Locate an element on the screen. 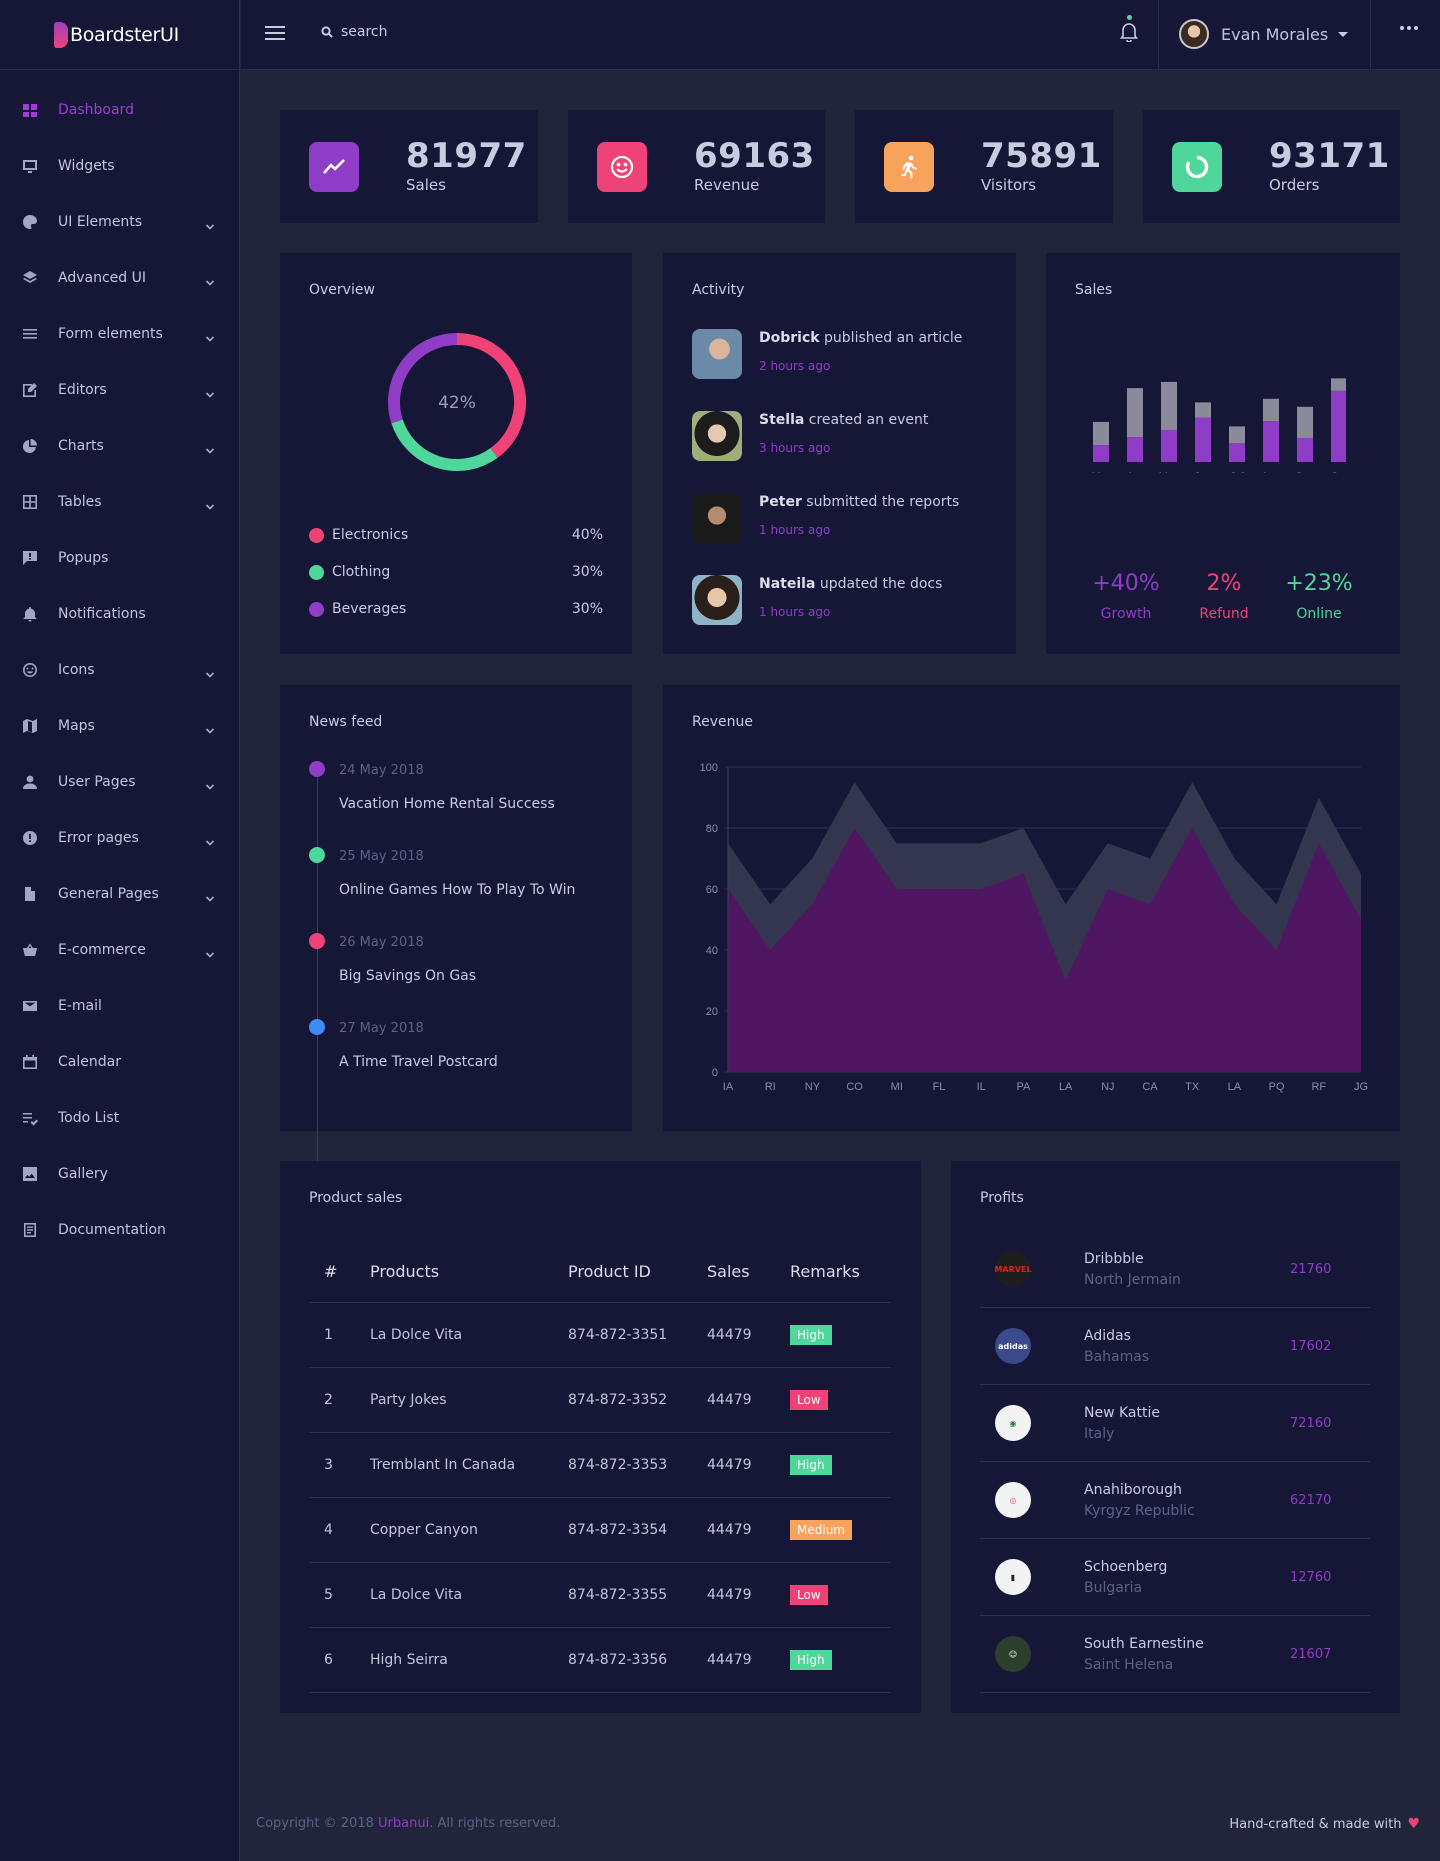  y-tick-label: 40 is located at coordinates (712, 951).